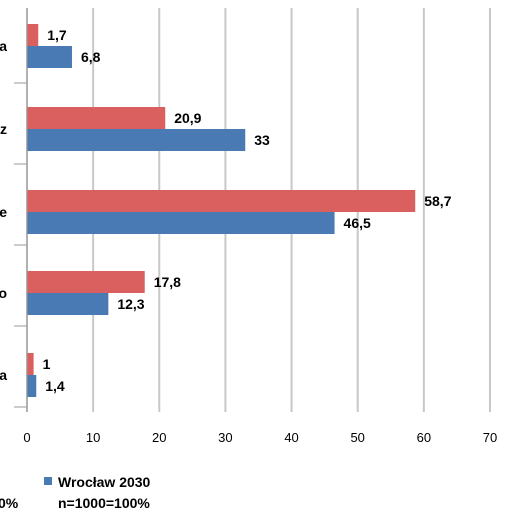  What do you see at coordinates (47, 364) in the screenshot?
I see `data-label-s1-4: 1` at bounding box center [47, 364].